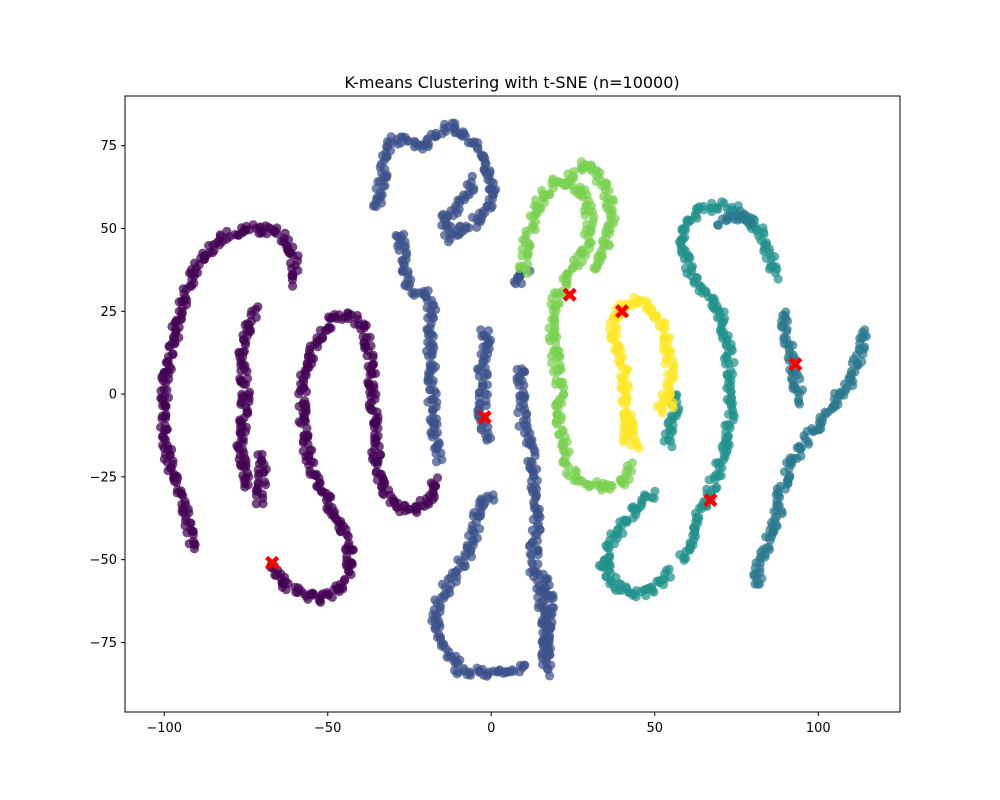 The height and width of the screenshot is (800, 1000). What do you see at coordinates (818, 728) in the screenshot?
I see `x-tick-label: 100` at bounding box center [818, 728].